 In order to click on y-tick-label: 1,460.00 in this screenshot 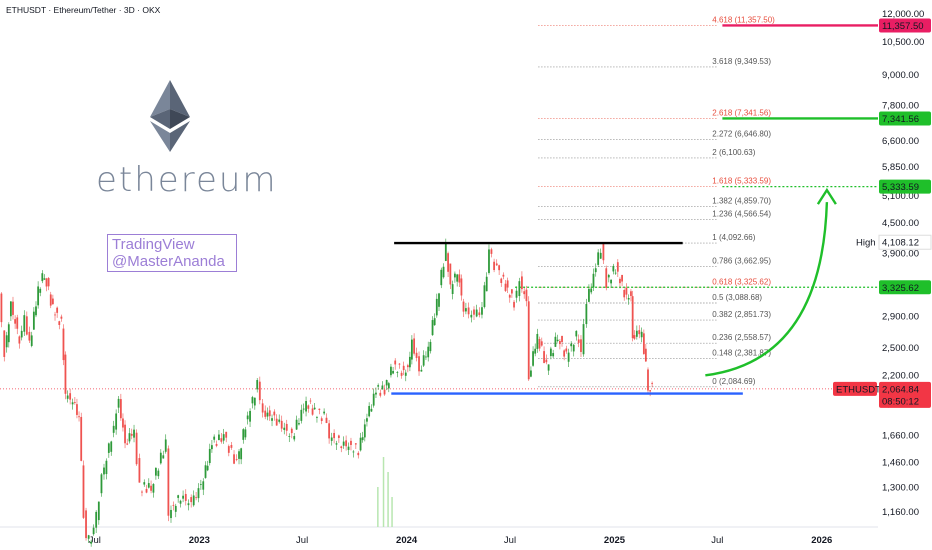, I will do `click(900, 463)`.